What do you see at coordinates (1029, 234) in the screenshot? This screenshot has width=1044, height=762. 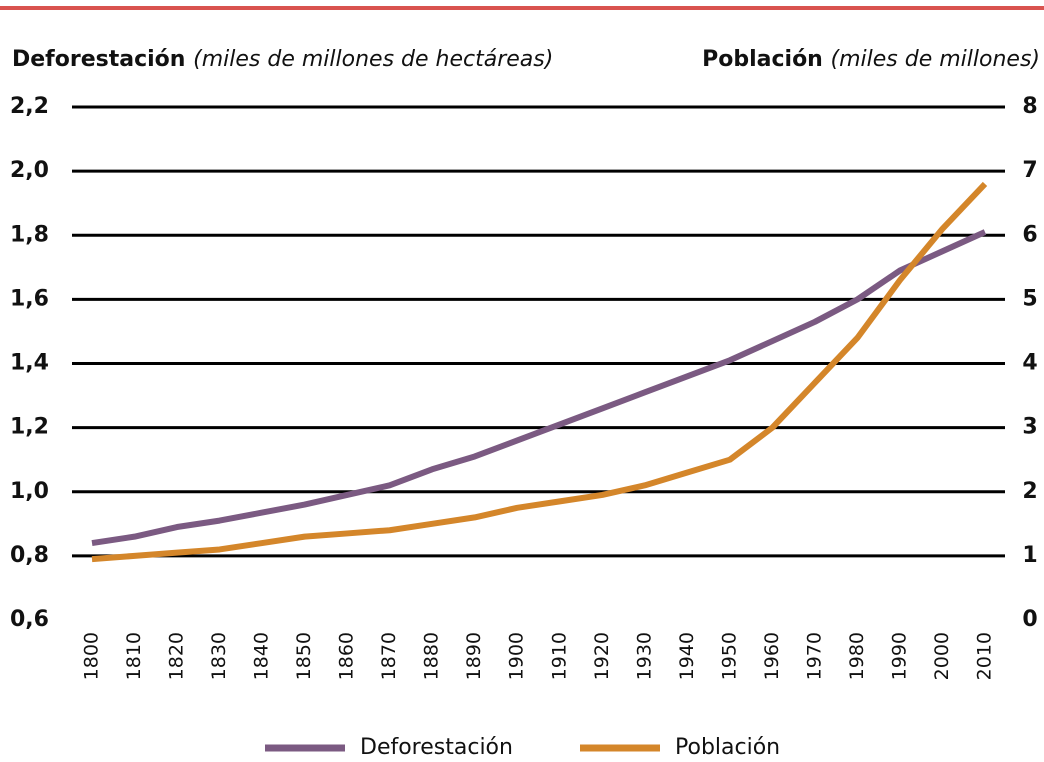 I see `y2-tick-label: 6` at bounding box center [1029, 234].